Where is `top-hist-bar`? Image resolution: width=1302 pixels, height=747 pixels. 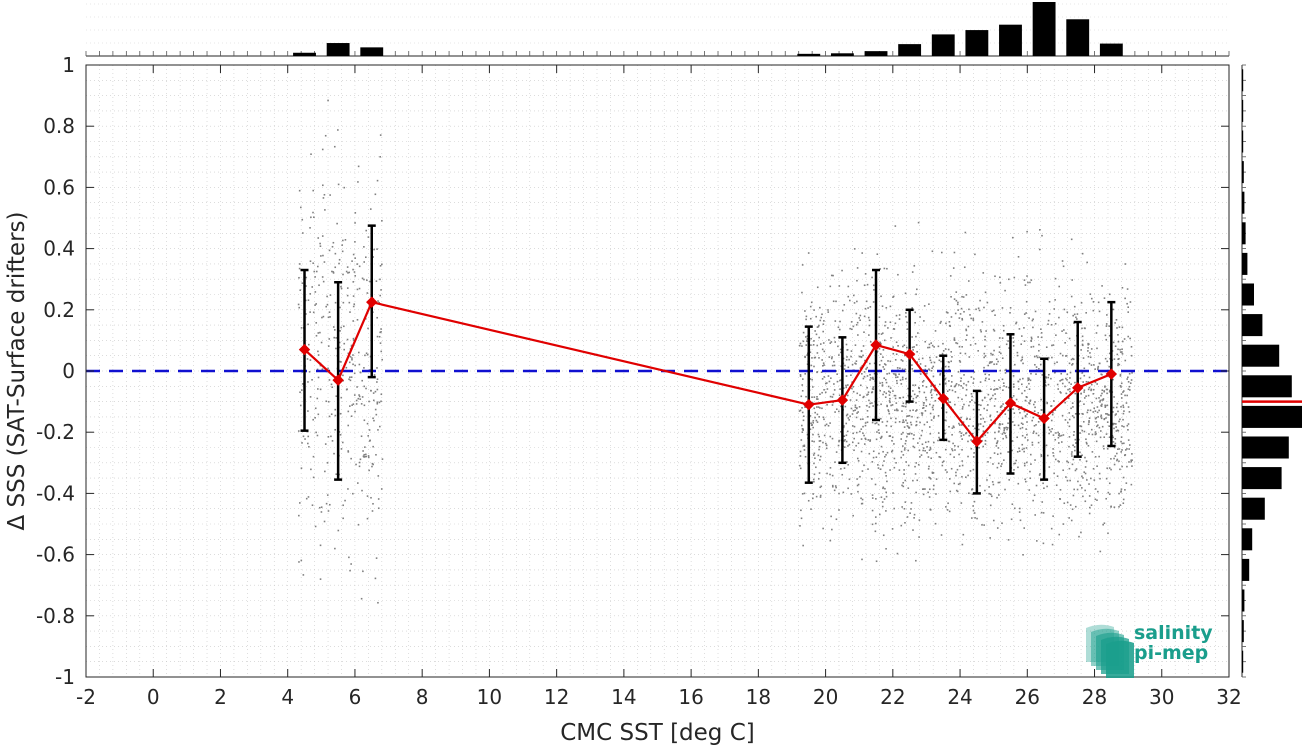 top-hist-bar is located at coordinates (304, 54).